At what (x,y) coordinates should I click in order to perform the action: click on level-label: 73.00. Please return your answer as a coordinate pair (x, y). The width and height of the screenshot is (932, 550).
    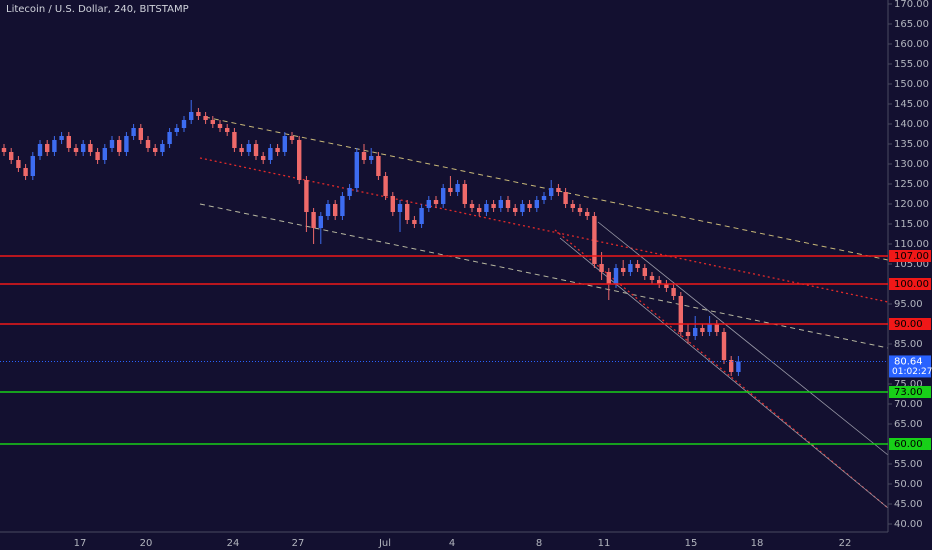
    Looking at the image, I should click on (908, 392).